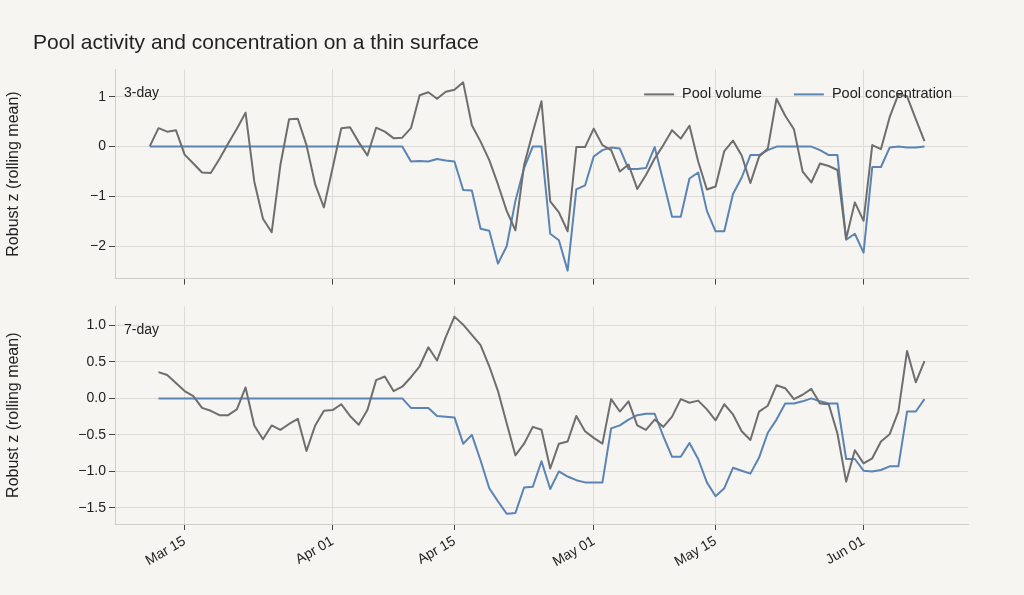 The width and height of the screenshot is (1024, 595). Describe the element at coordinates (96, 324) in the screenshot. I see `y-tick-label: 1.0` at that location.